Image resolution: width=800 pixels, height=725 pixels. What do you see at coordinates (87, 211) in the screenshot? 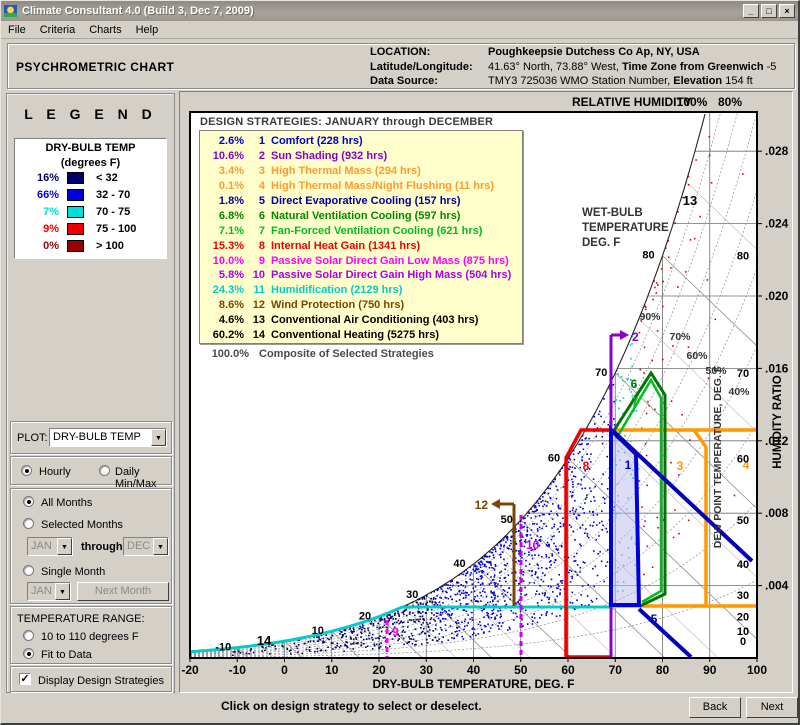
I see `legend-row: 7% 70 - 75` at bounding box center [87, 211].